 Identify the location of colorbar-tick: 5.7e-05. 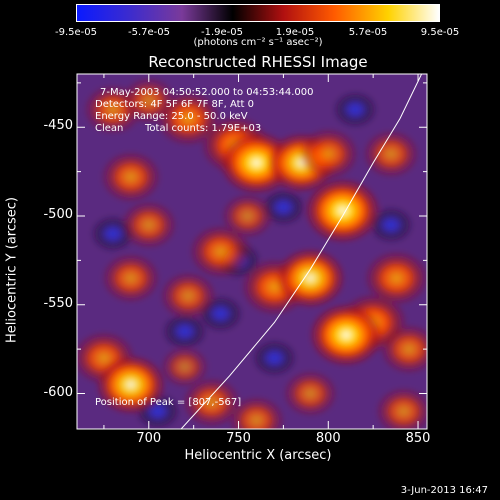
(368, 32).